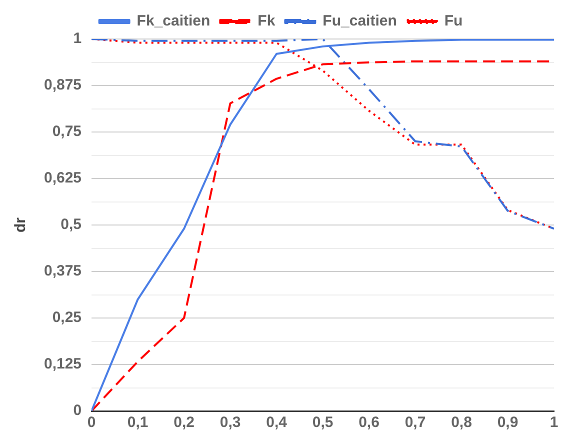  I want to click on y-tick-label: 0,625, so click(63, 178).